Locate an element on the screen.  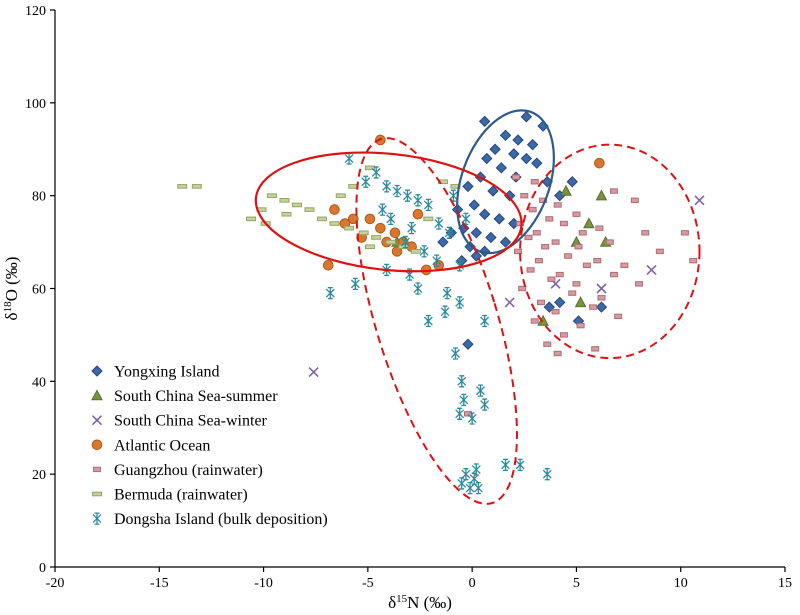
x-tick-label: -10 is located at coordinates (263, 583).